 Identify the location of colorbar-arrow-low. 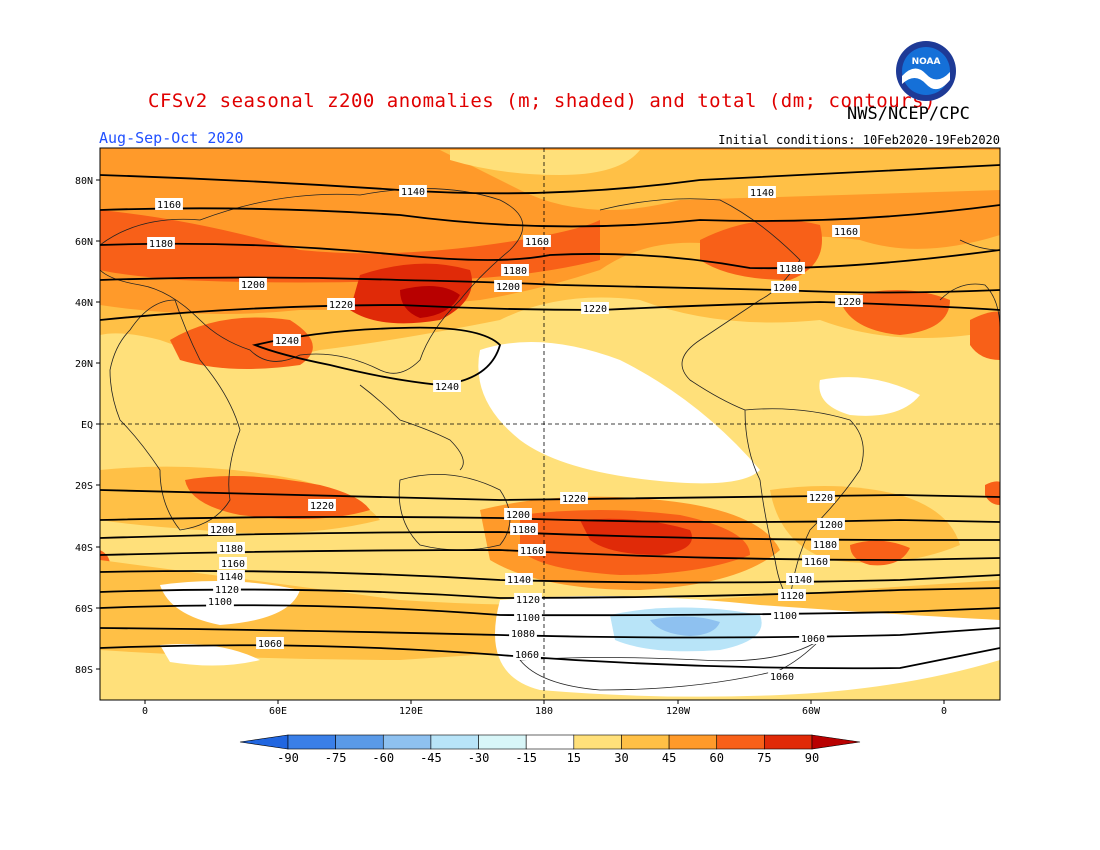
(264, 742).